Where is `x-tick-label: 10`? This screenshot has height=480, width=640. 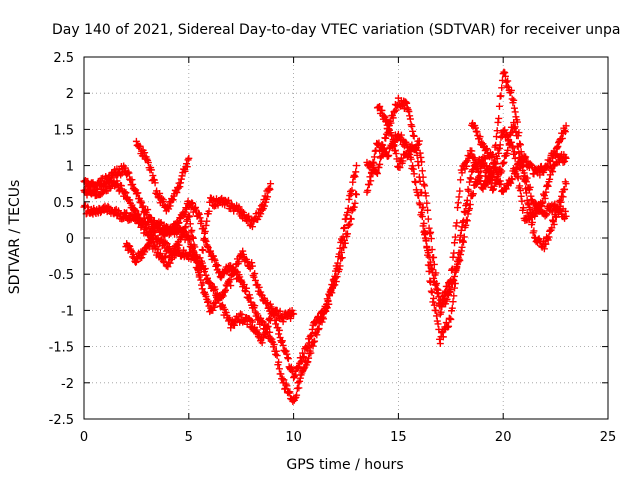 x-tick-label: 10 is located at coordinates (293, 437).